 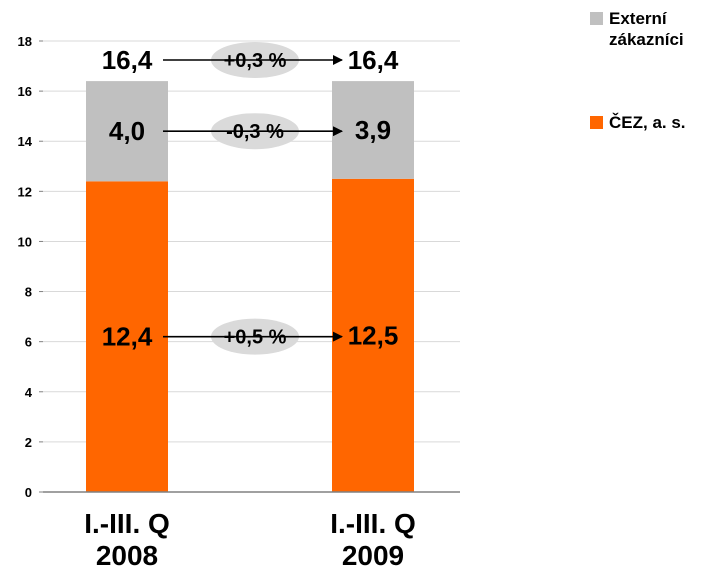 I want to click on y-tick-label: 0, so click(x=28, y=492).